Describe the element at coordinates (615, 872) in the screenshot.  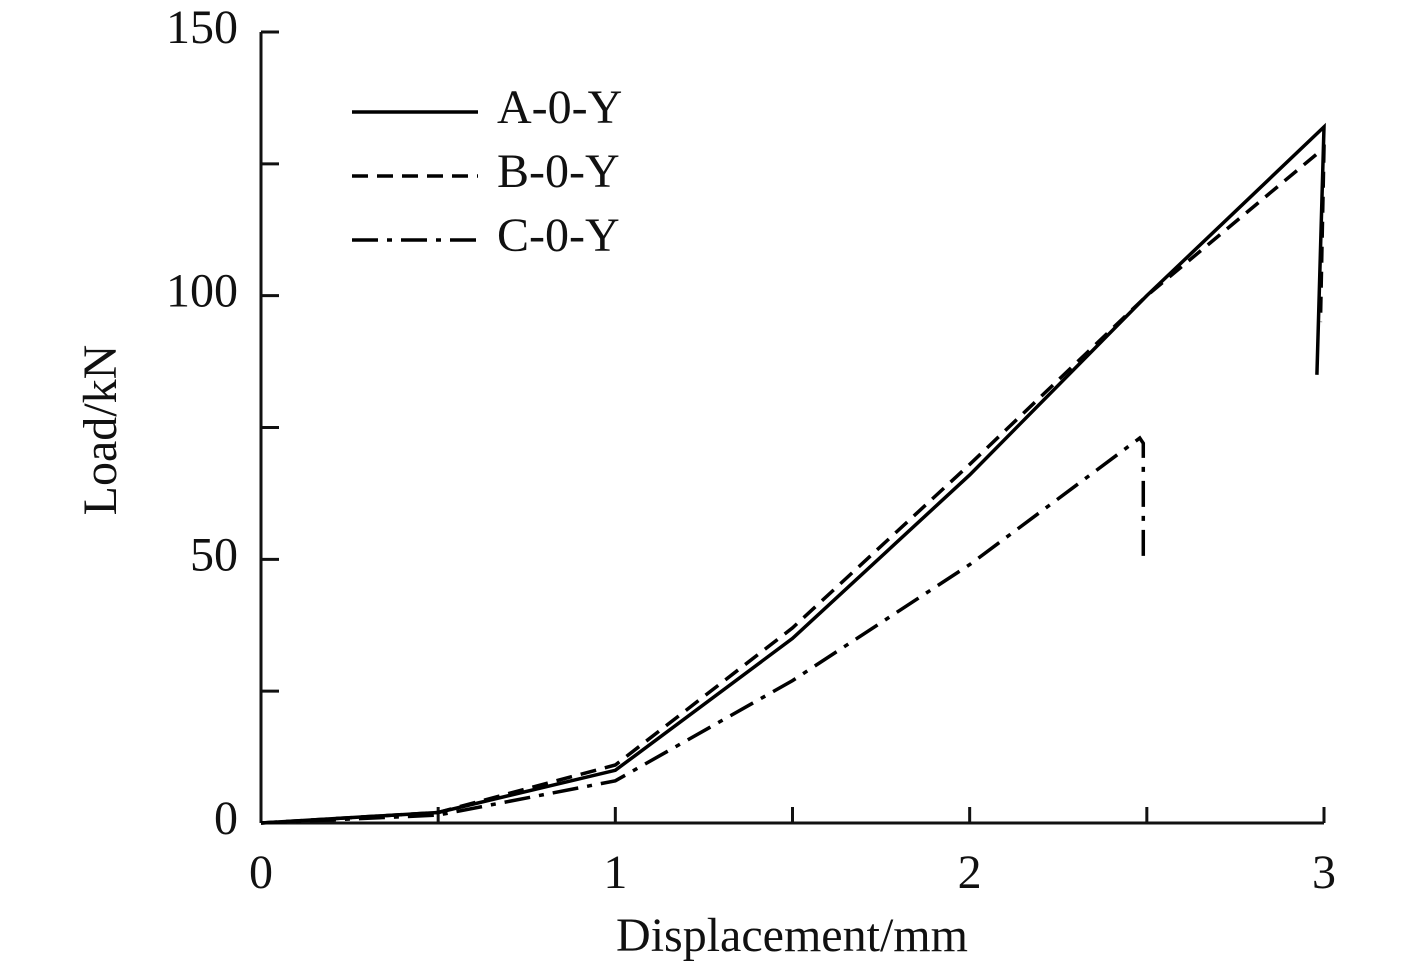
I see `x-tick-label: 1` at that location.